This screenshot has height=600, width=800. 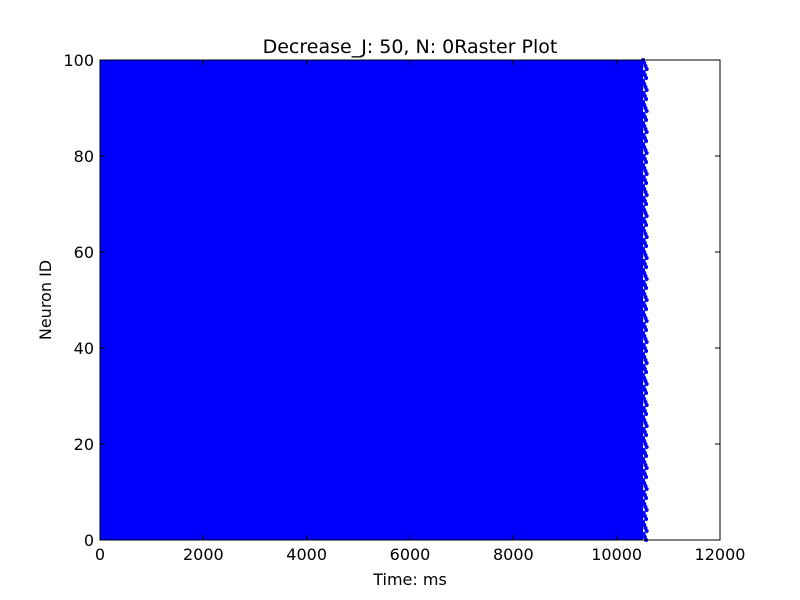 I want to click on y-tick-label: 80, so click(x=84, y=156).